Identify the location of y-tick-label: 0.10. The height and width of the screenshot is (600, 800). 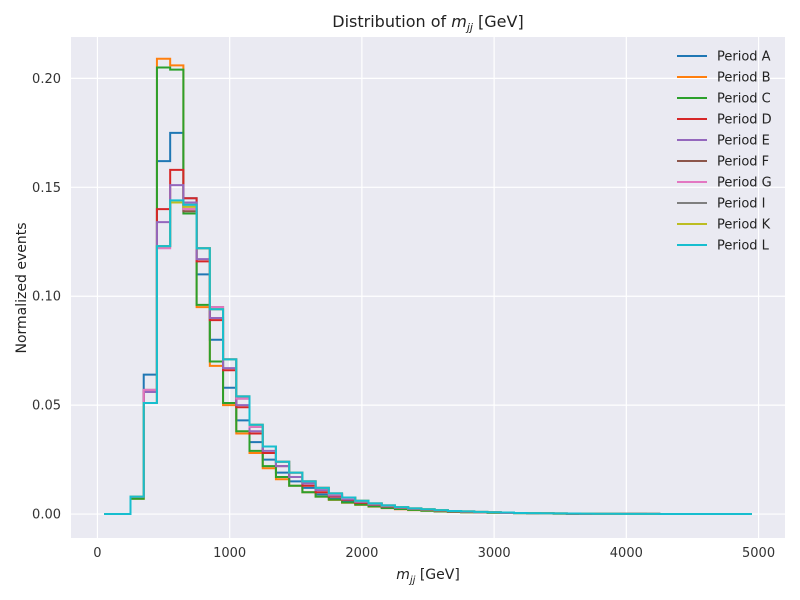
(46, 297).